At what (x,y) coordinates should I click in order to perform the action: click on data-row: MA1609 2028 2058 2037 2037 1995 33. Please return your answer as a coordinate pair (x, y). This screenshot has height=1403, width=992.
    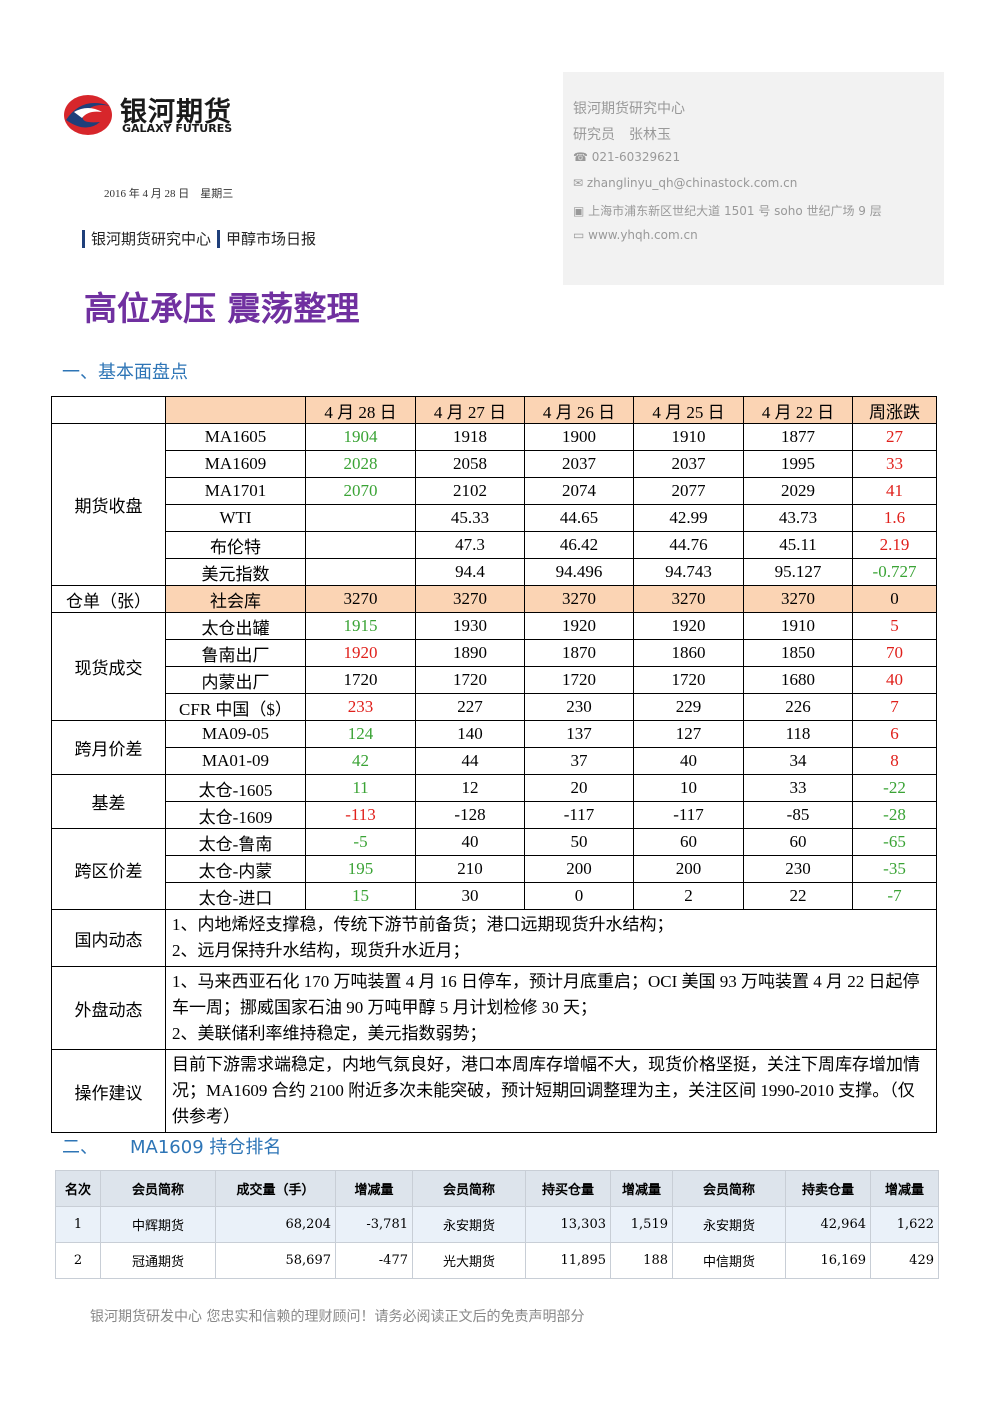
    Looking at the image, I should click on (494, 464).